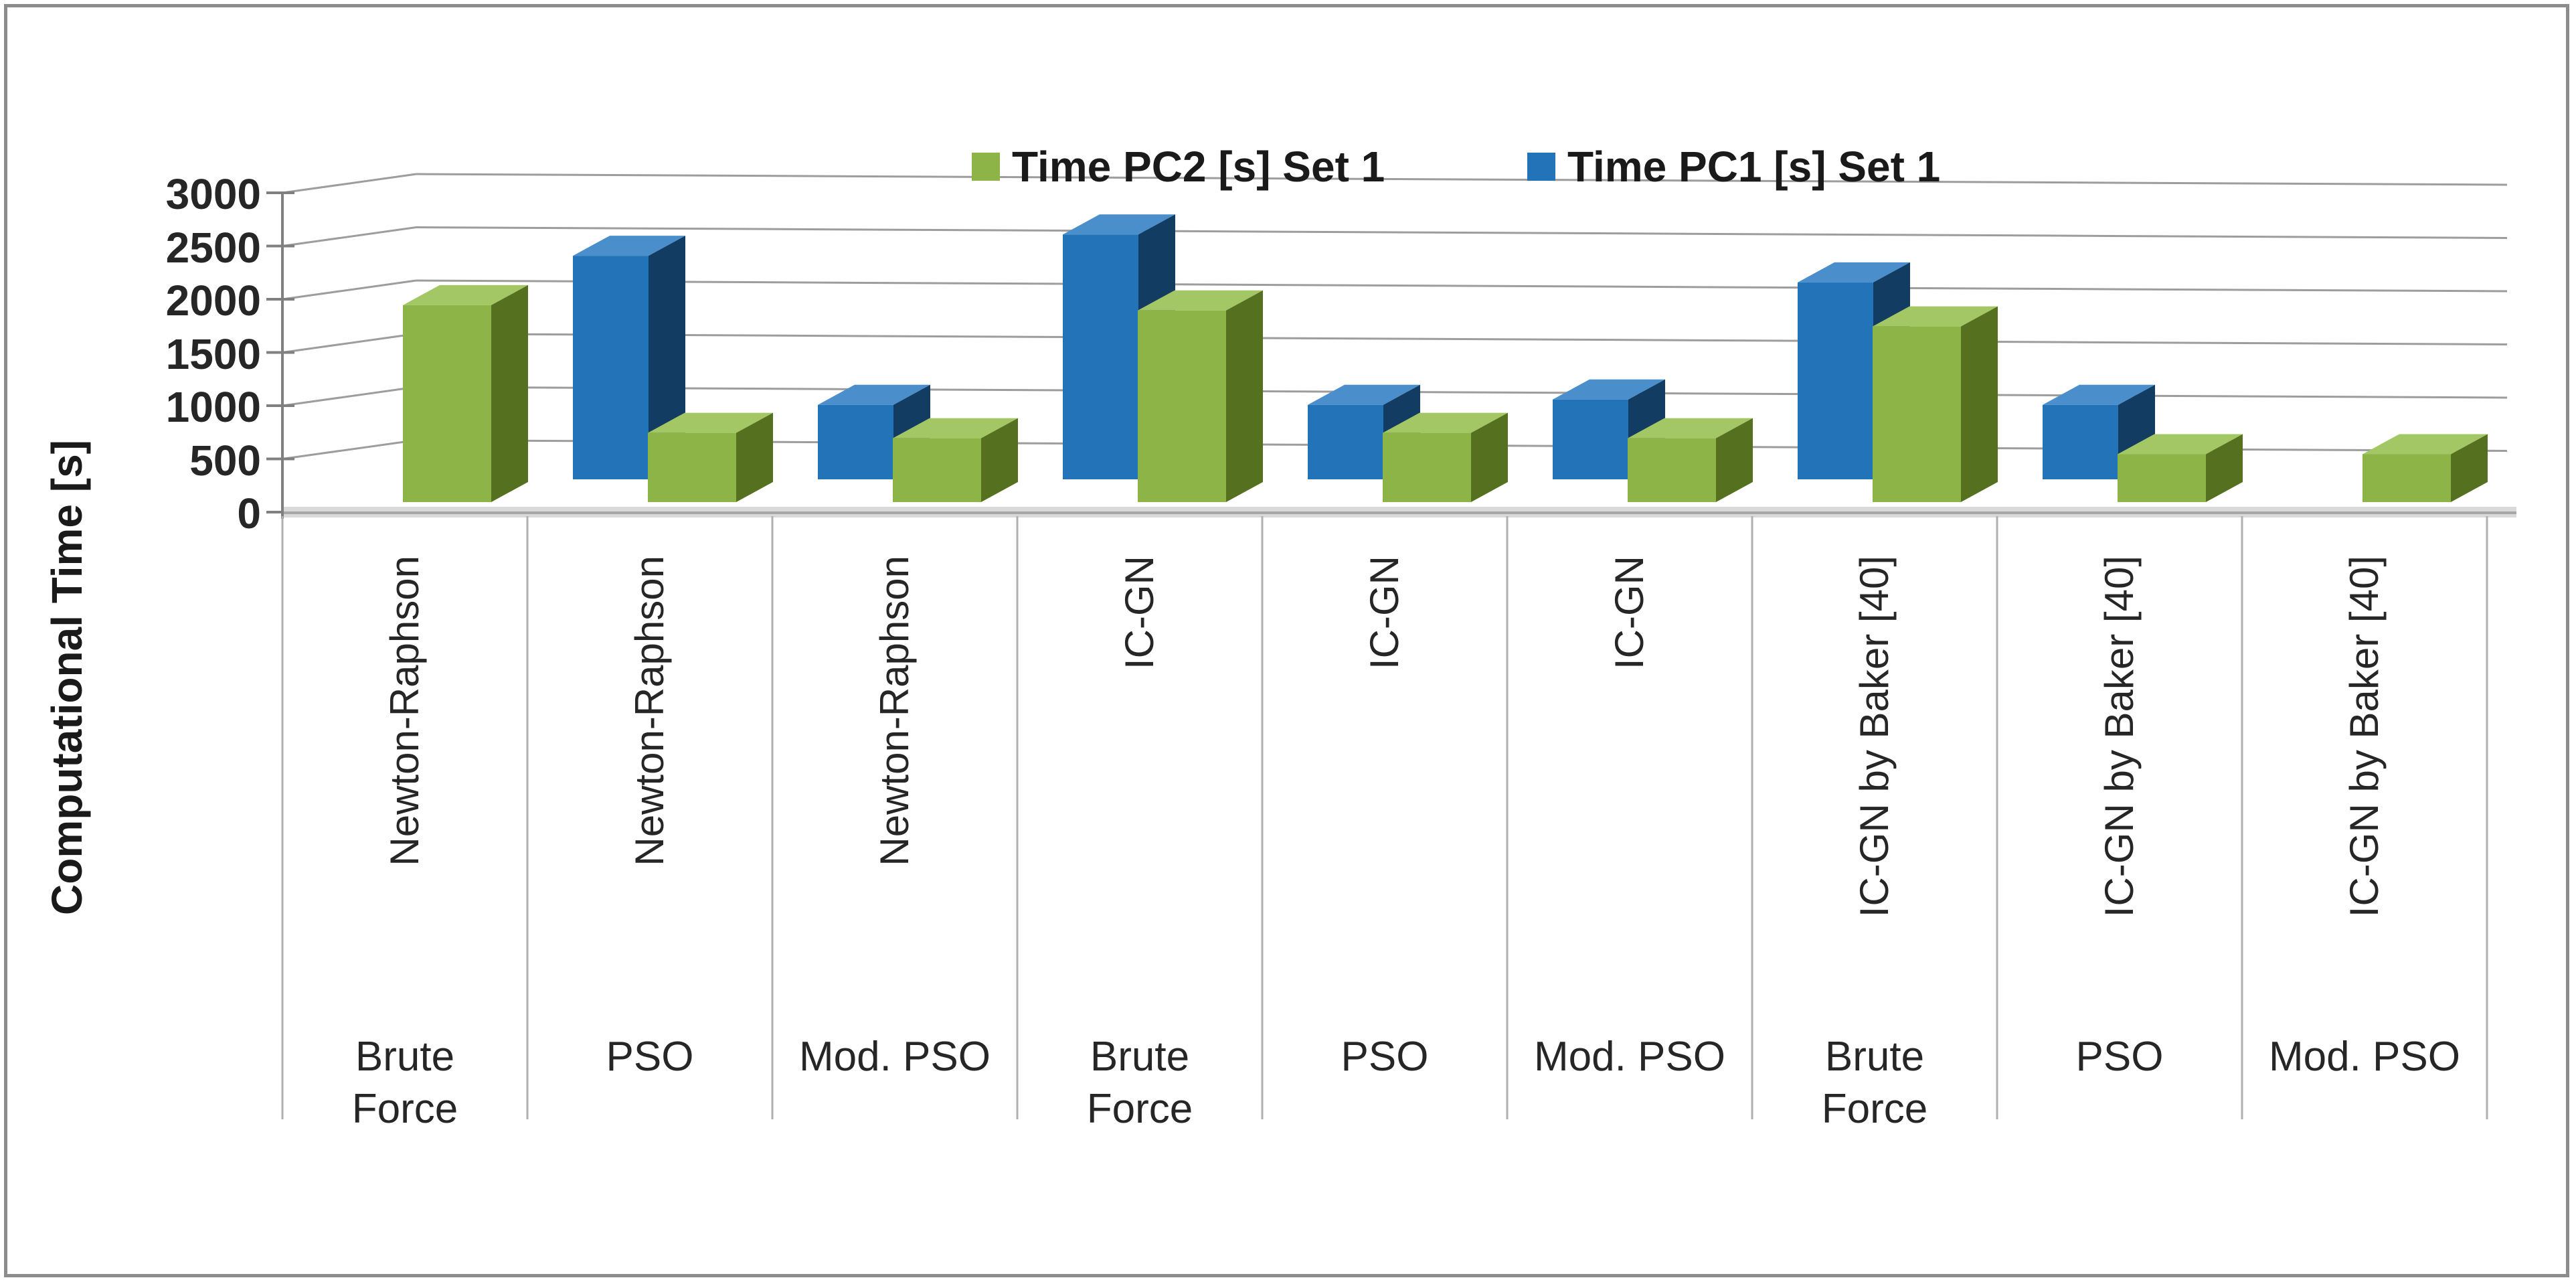  I want to click on gridline-2000, so click(1462, 286).